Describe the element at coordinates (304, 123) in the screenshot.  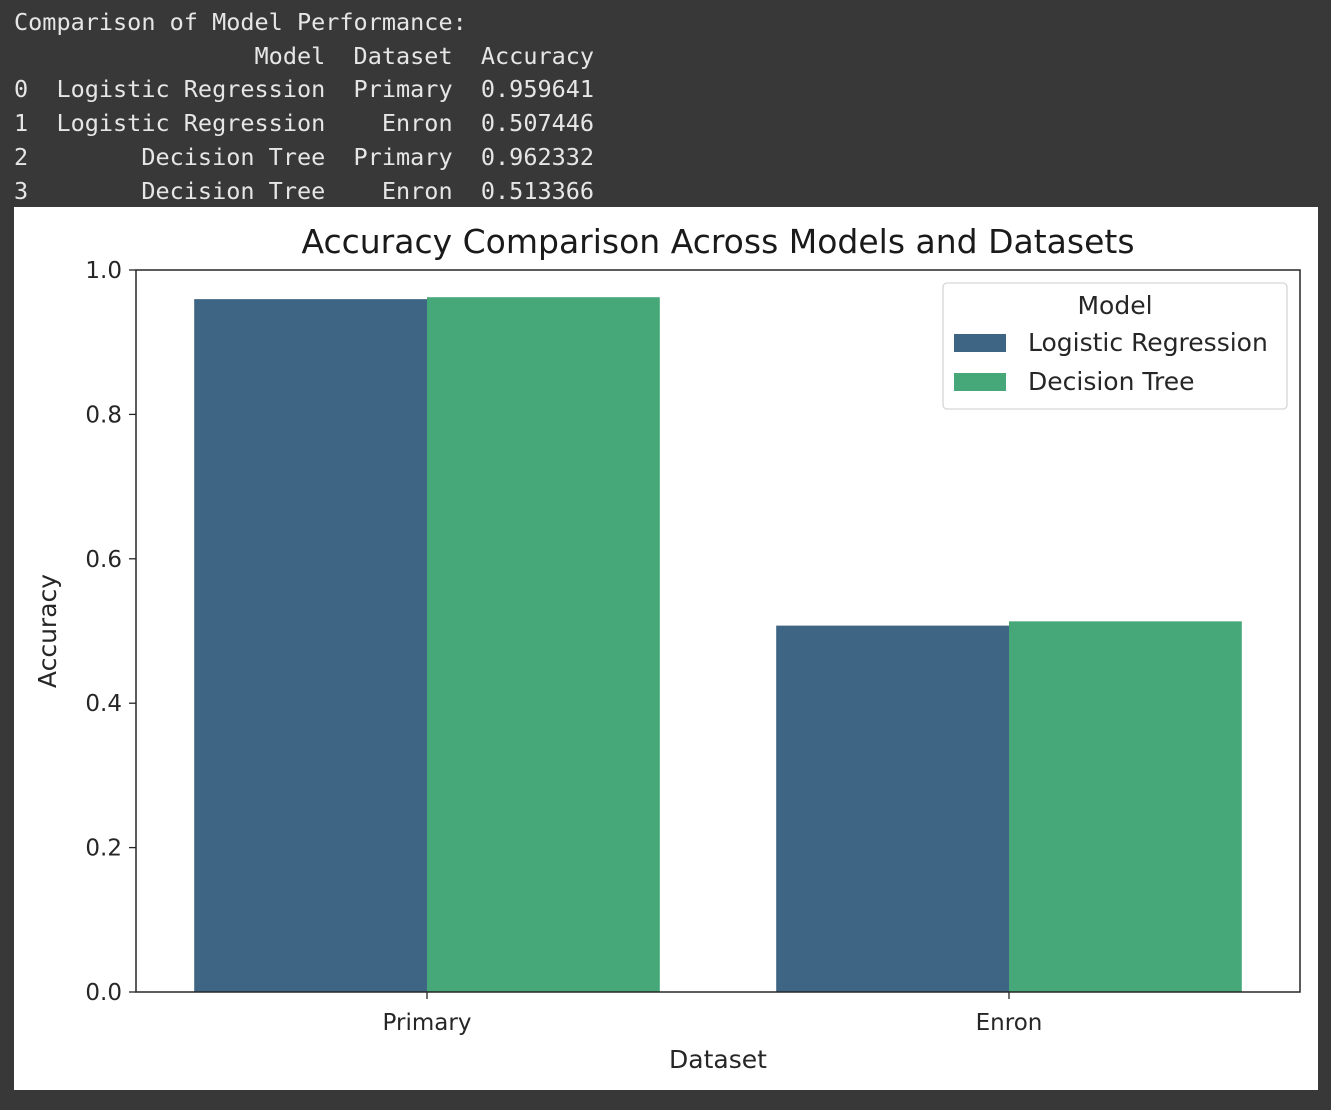
I see `console-table-row: 1 Logistic Regression Enron 0.507446` at that location.